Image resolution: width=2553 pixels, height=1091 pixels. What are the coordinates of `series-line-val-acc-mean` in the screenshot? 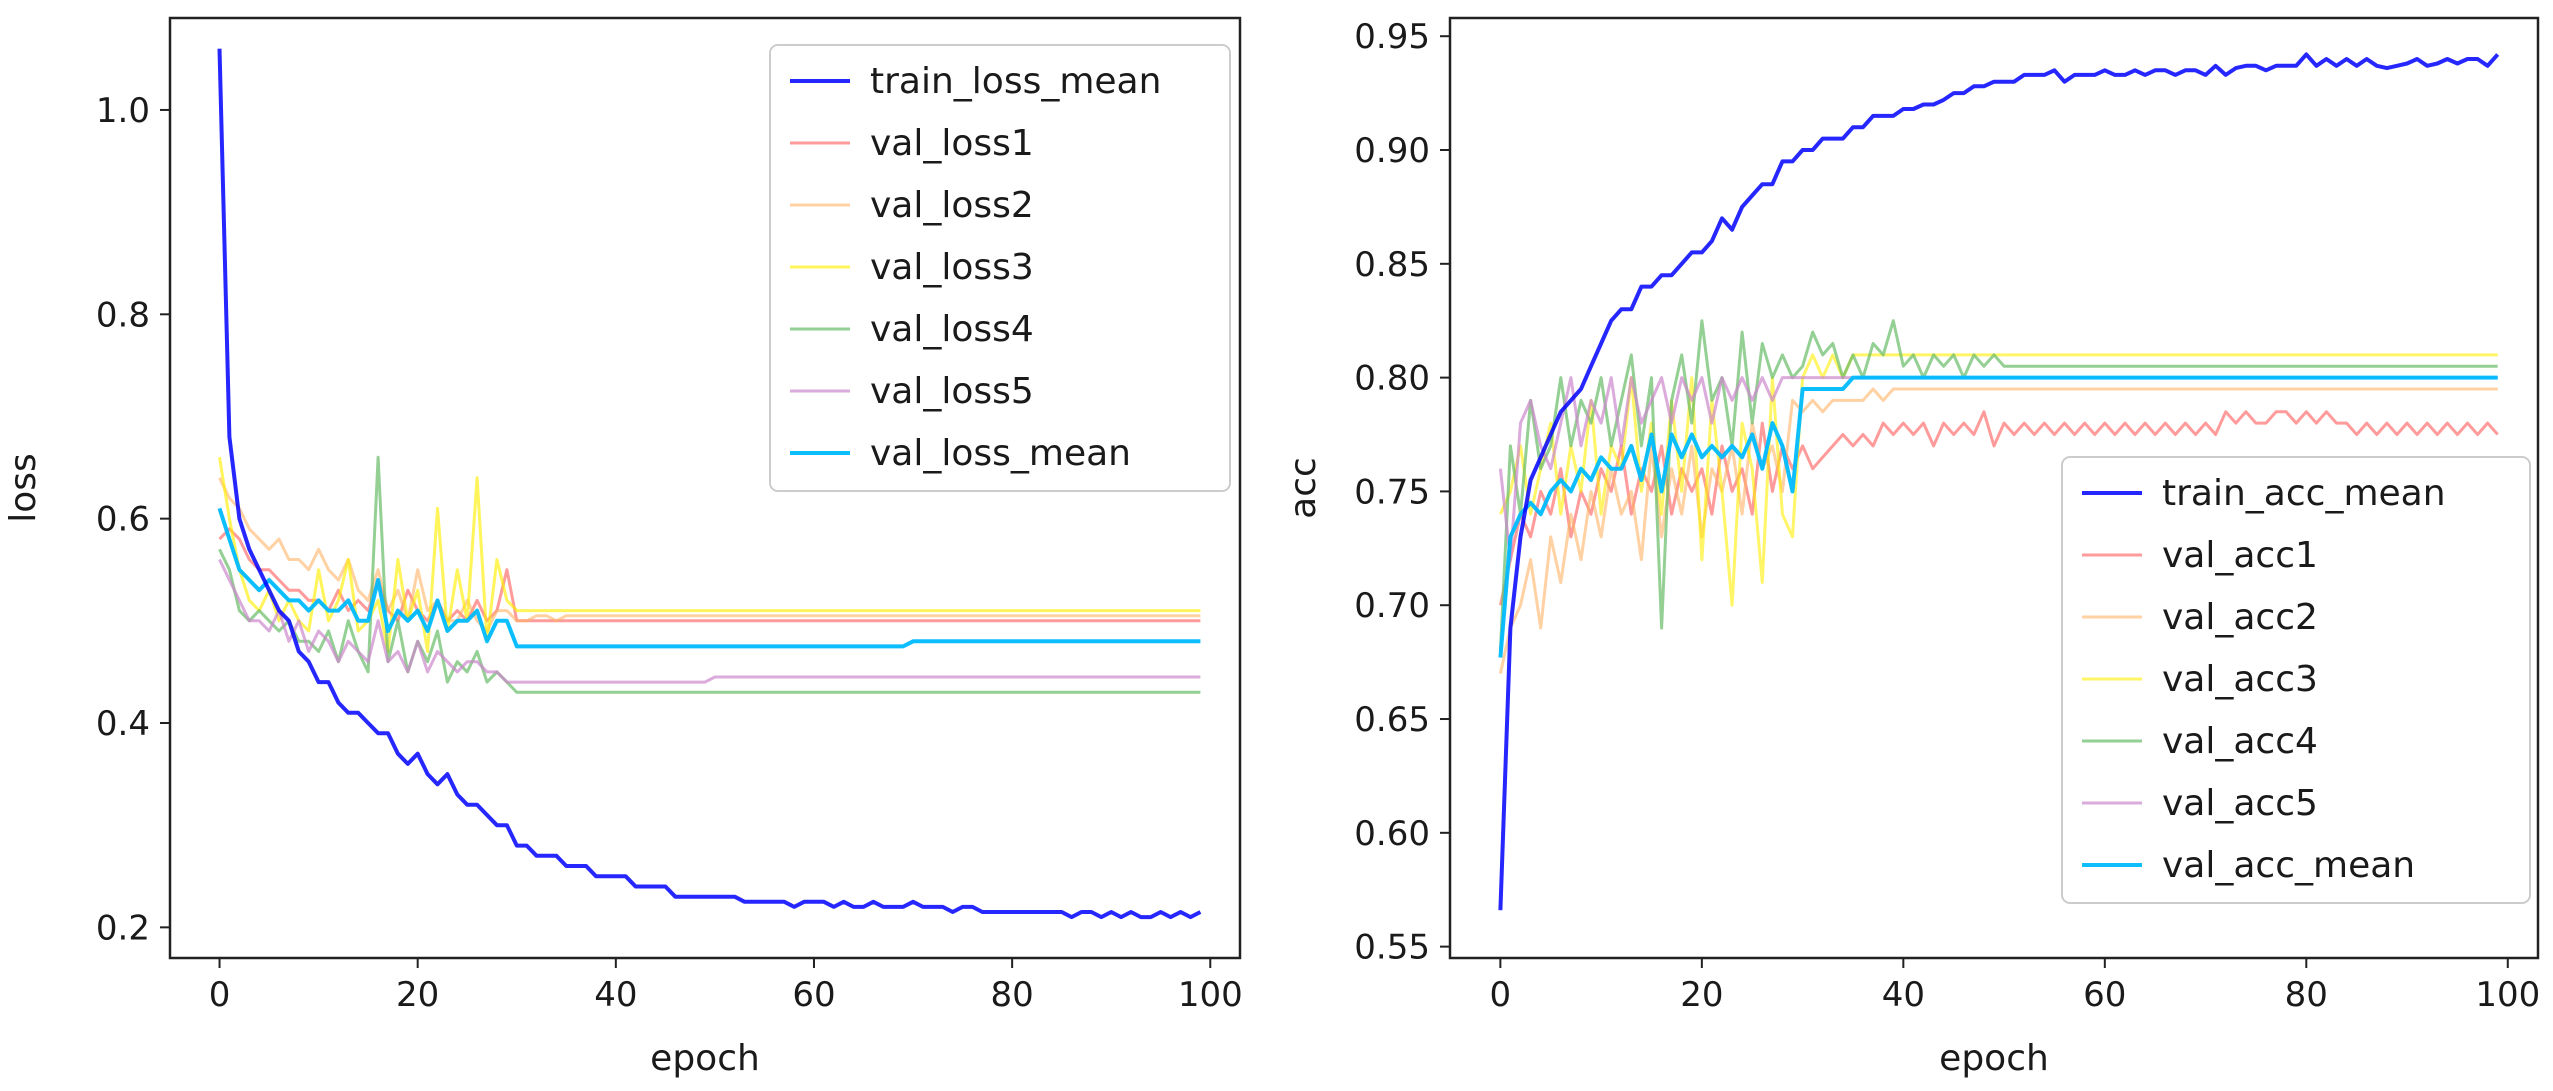 It's located at (1998, 516).